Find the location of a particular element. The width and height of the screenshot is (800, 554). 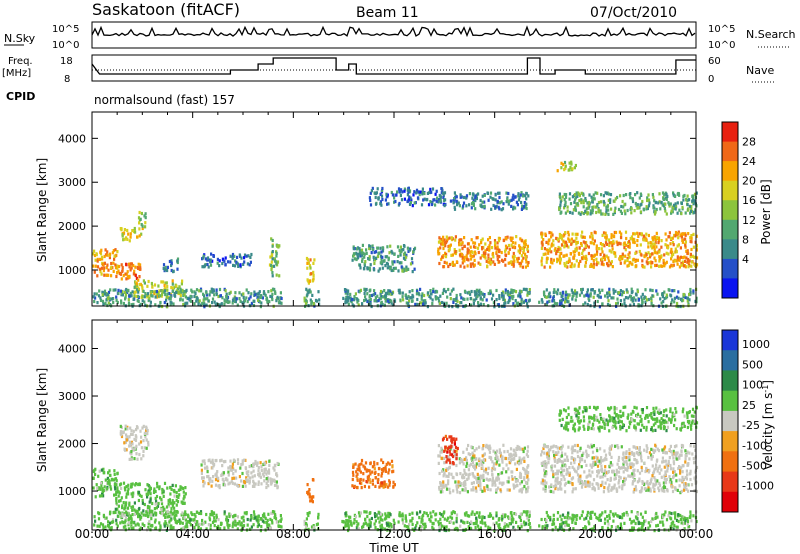

colorbar-tick-label: 20 is located at coordinates (749, 181).